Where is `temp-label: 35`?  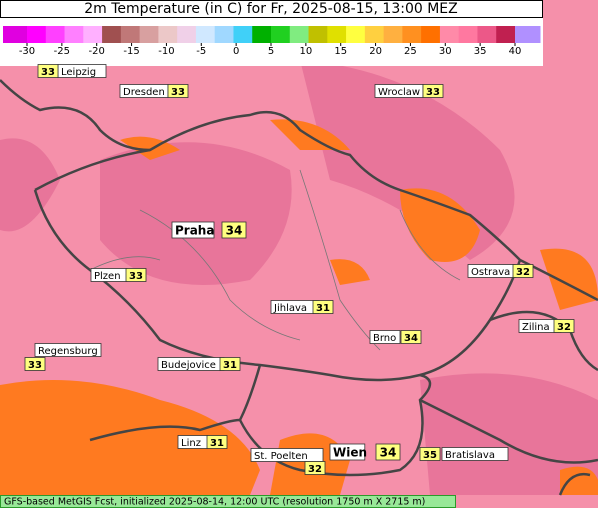 temp-label: 35 is located at coordinates (430, 455).